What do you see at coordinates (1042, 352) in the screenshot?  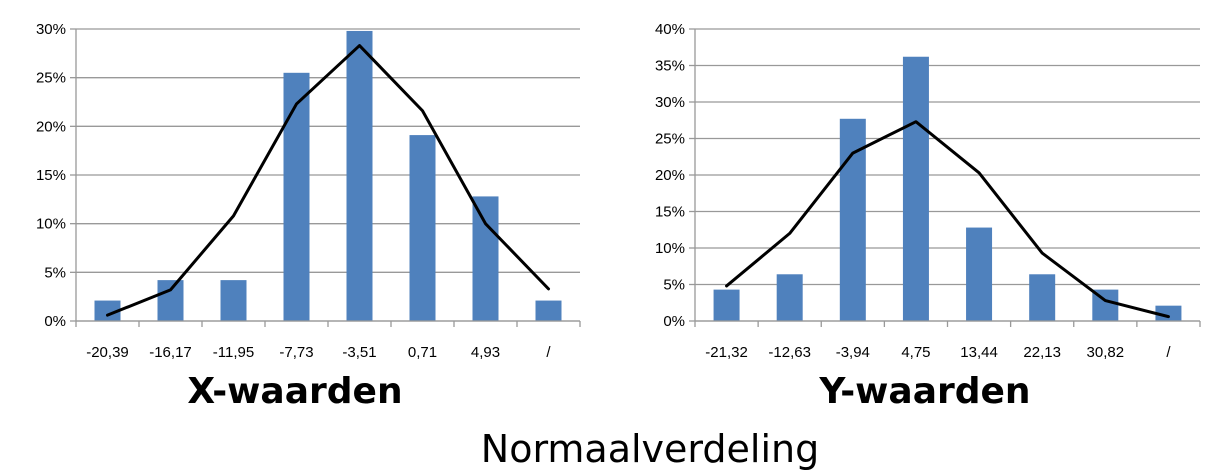 I see `x-tick-label: 22,13` at bounding box center [1042, 352].